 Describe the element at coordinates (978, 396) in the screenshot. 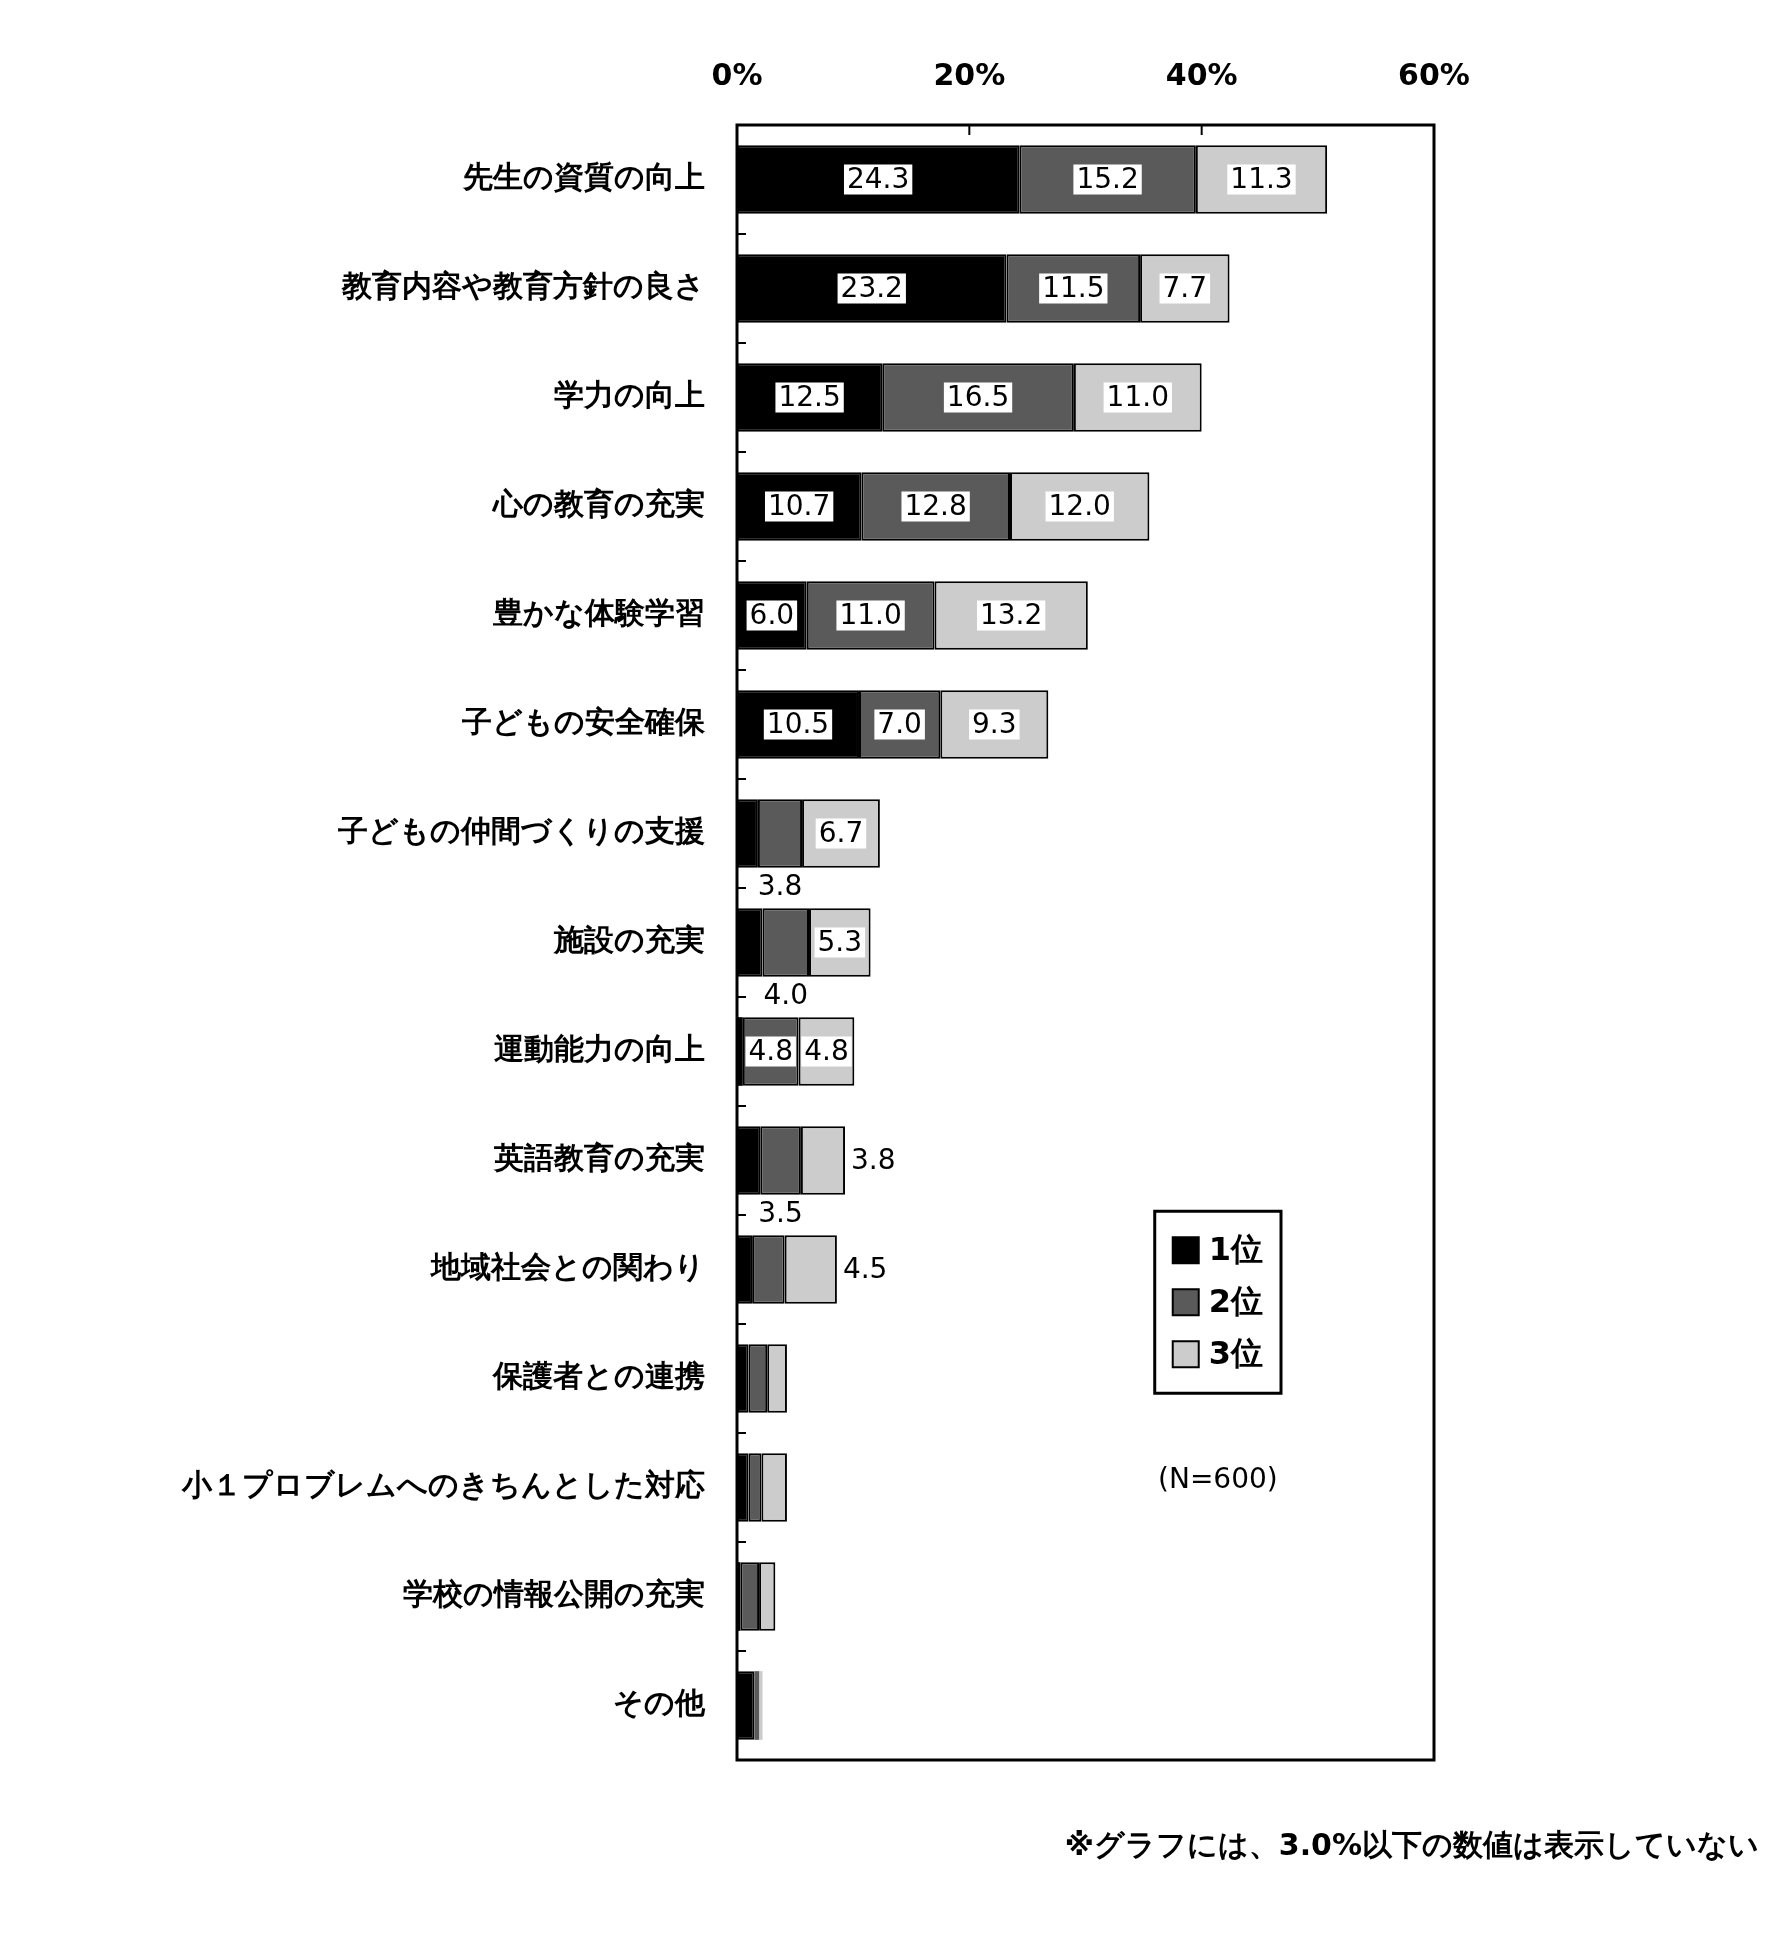

I see `data-label: 16.5` at that location.